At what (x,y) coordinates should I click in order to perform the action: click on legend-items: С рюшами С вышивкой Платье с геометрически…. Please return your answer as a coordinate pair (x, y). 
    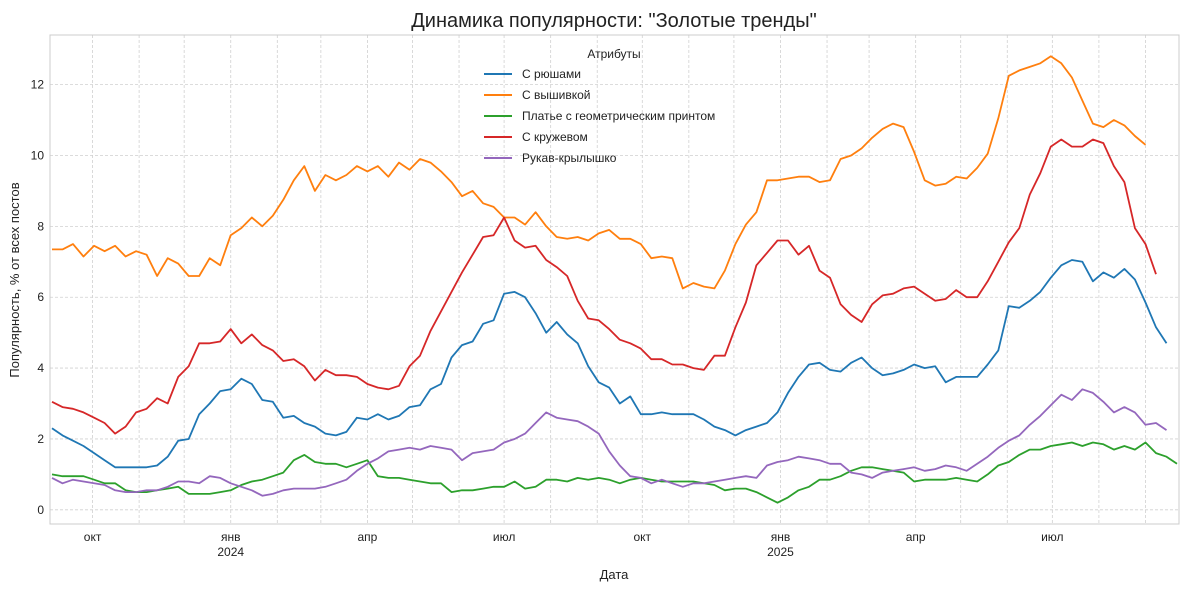
    Looking at the image, I should click on (599, 116).